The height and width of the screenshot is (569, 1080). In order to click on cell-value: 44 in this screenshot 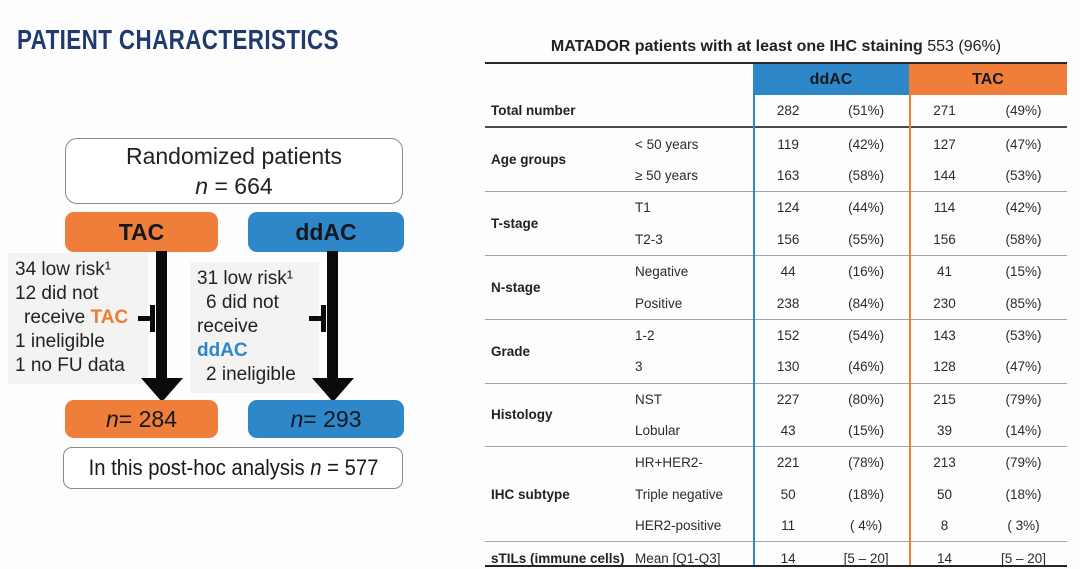, I will do `click(788, 272)`.